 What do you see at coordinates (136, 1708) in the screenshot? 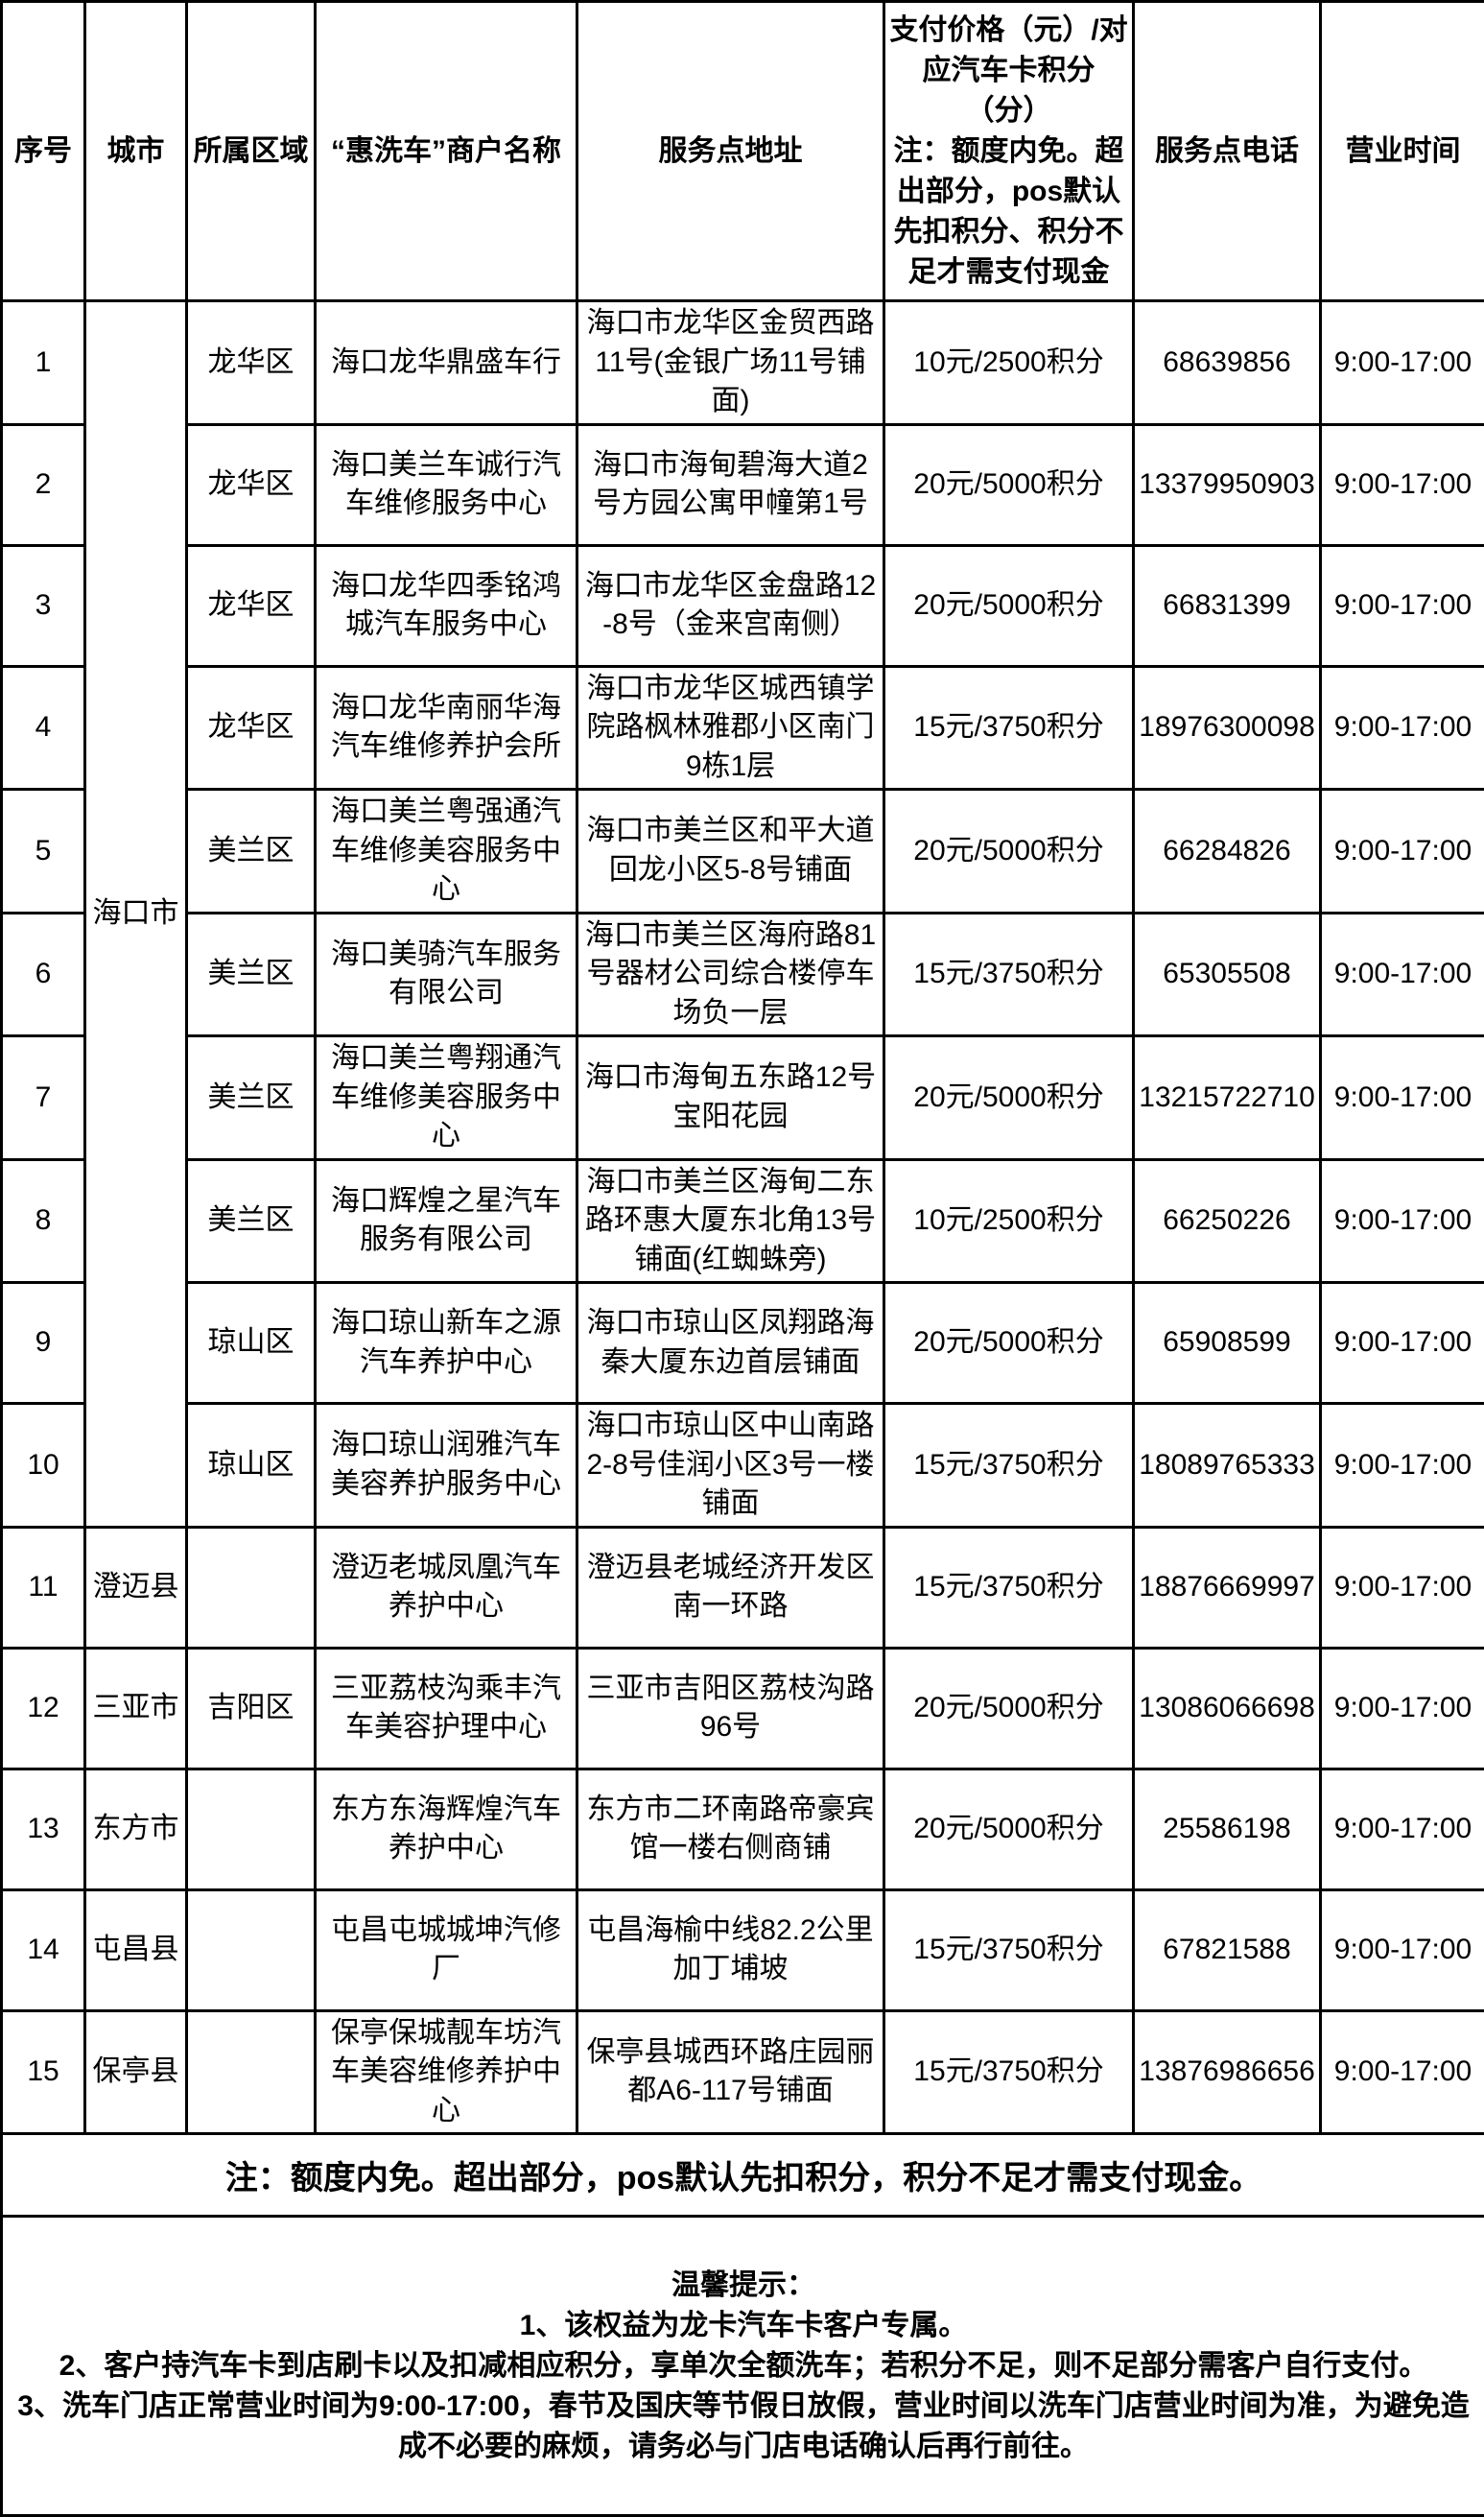
I see `cell-city: 三亚市` at bounding box center [136, 1708].